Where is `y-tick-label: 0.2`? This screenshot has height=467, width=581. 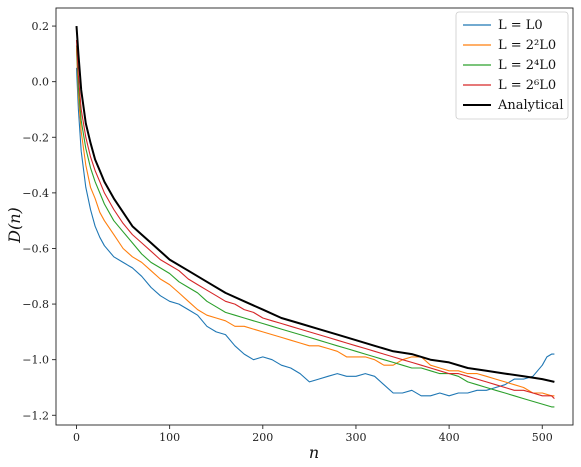 y-tick-label: 0.2 is located at coordinates (41, 26).